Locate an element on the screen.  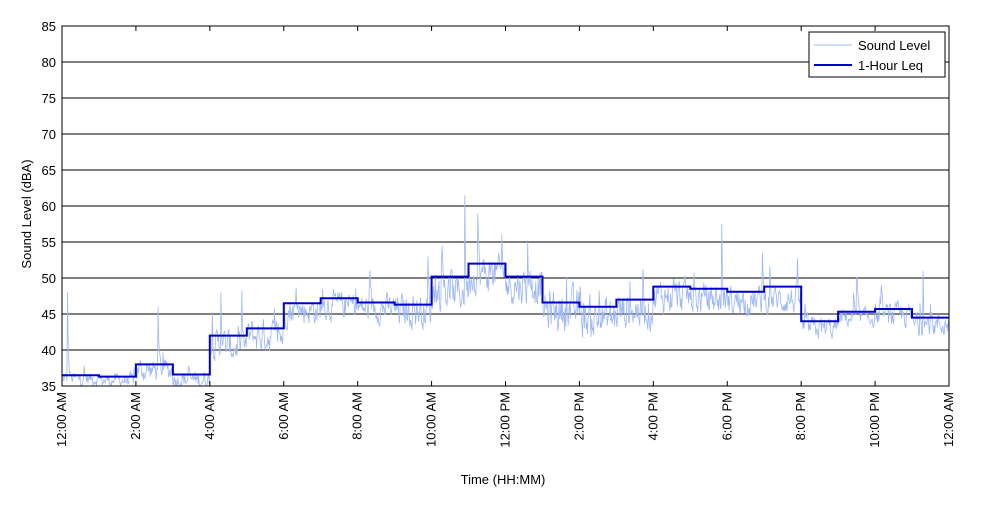
y-tick-label: 40 is located at coordinates (49, 350).